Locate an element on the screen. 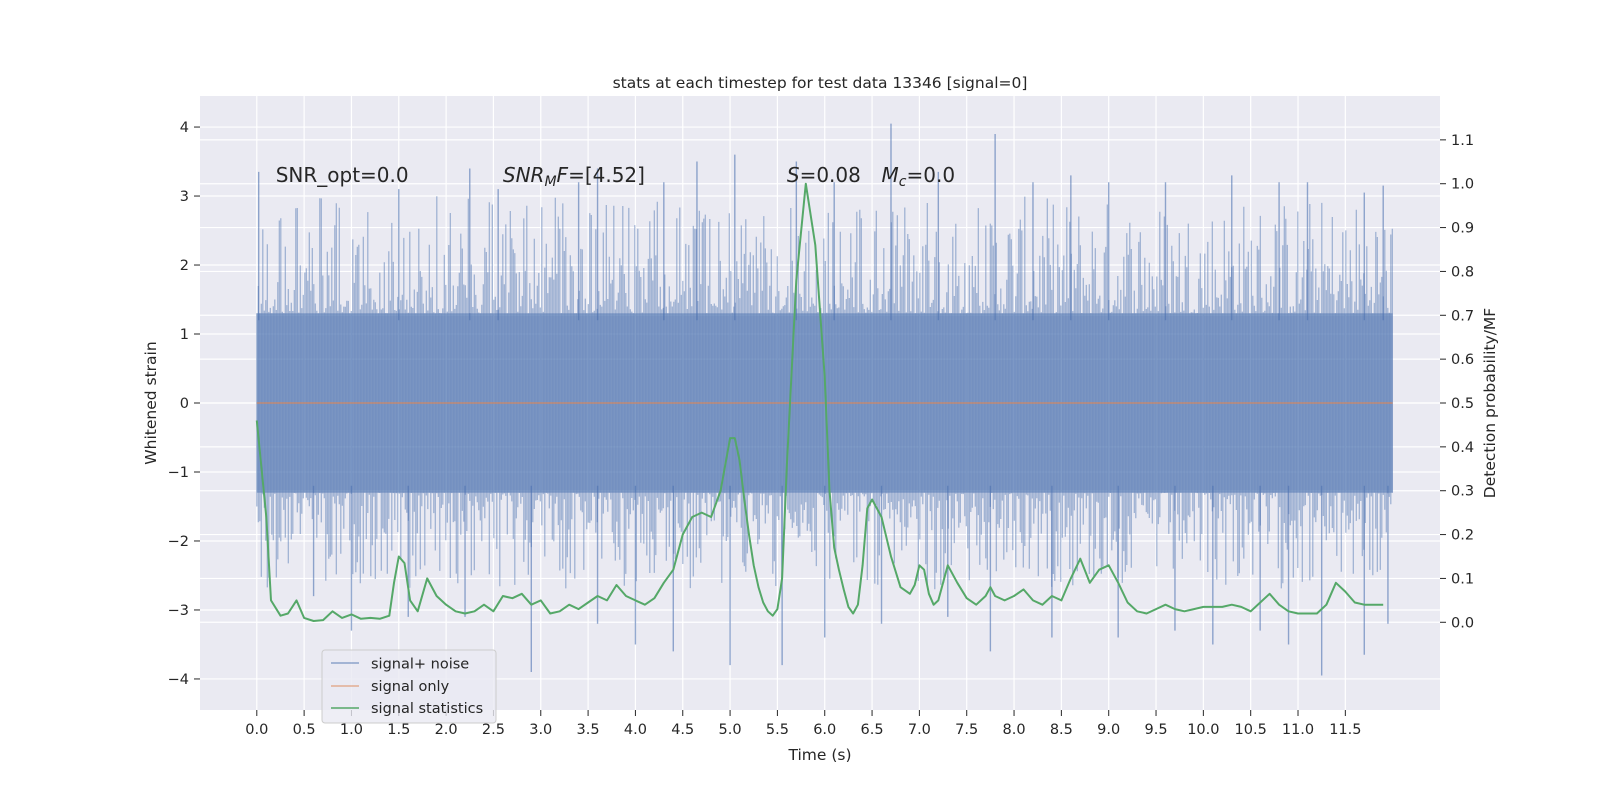 The width and height of the screenshot is (1600, 800). legend-label-signal-only: signal only is located at coordinates (410, 687).